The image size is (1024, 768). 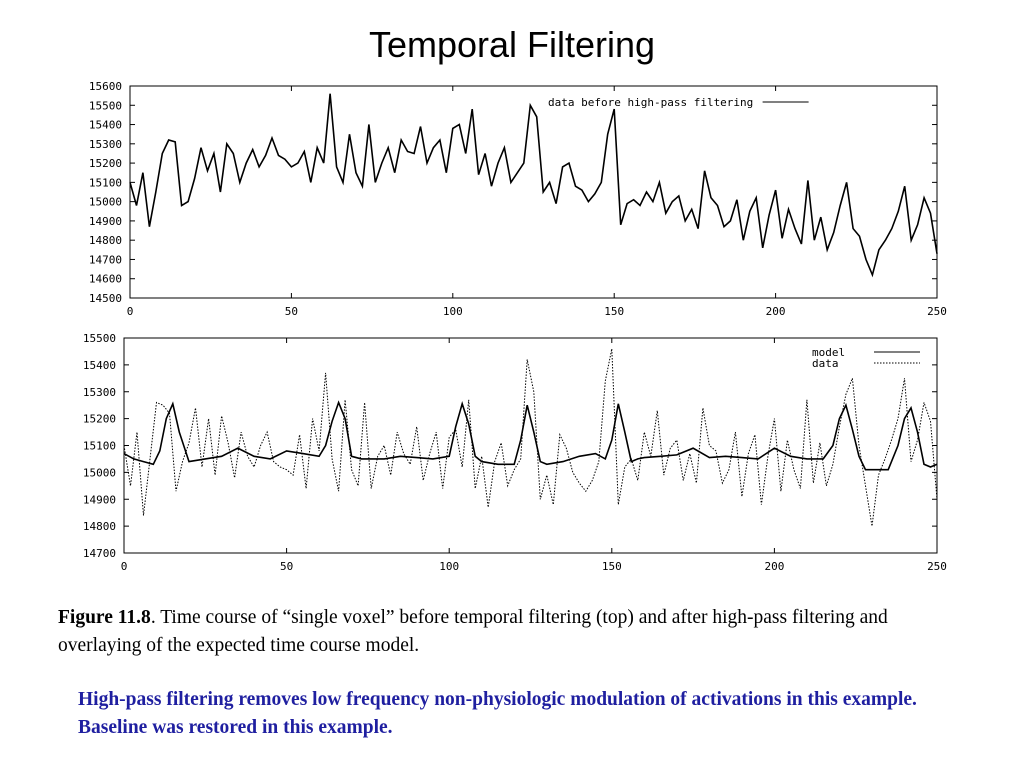 What do you see at coordinates (828, 352) in the screenshot?
I see `legend-label: model` at bounding box center [828, 352].